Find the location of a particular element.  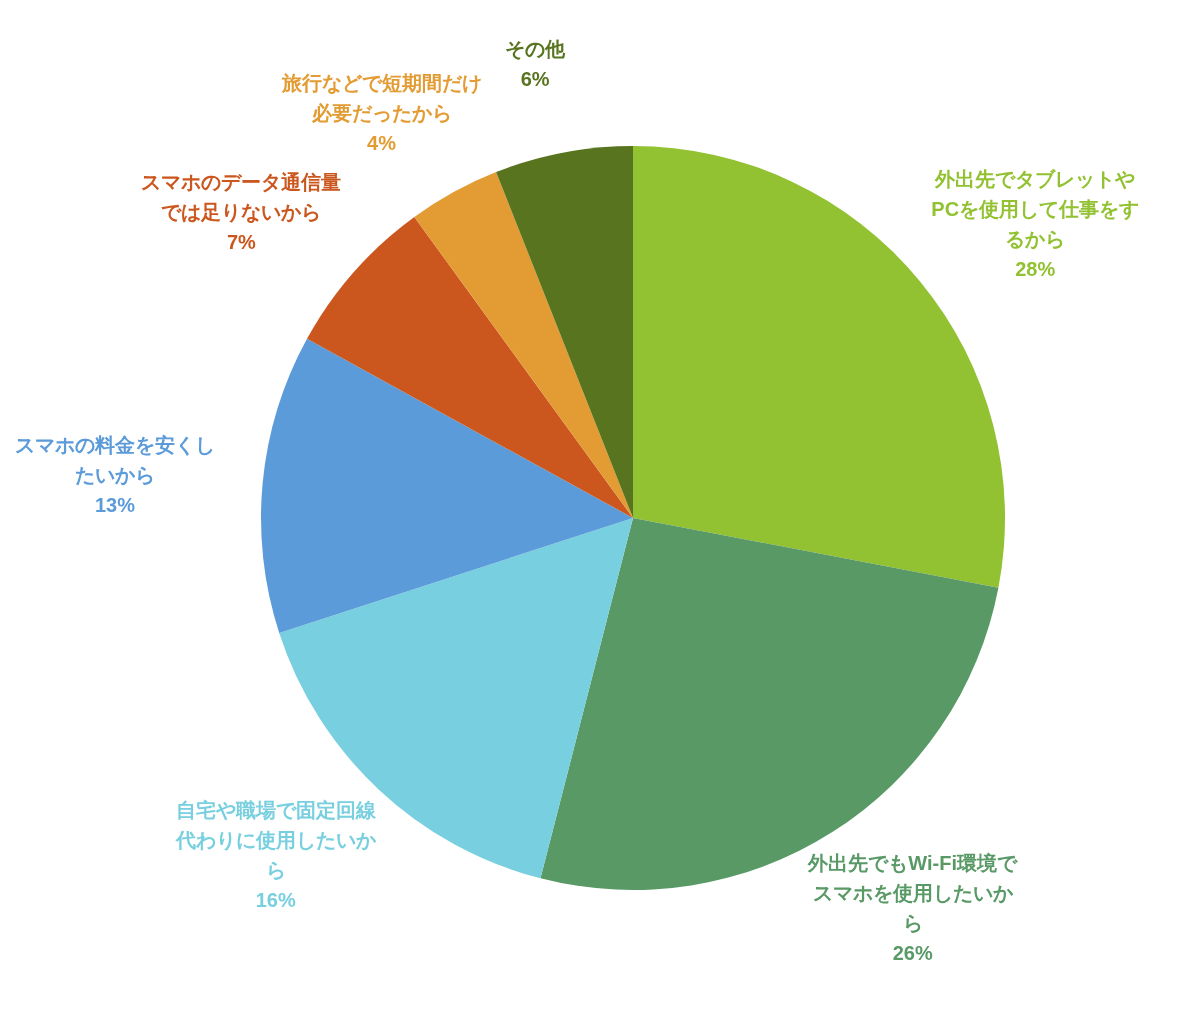

slice-label: 旅行などで短期間だけ必要だったから is located at coordinates (381, 99).